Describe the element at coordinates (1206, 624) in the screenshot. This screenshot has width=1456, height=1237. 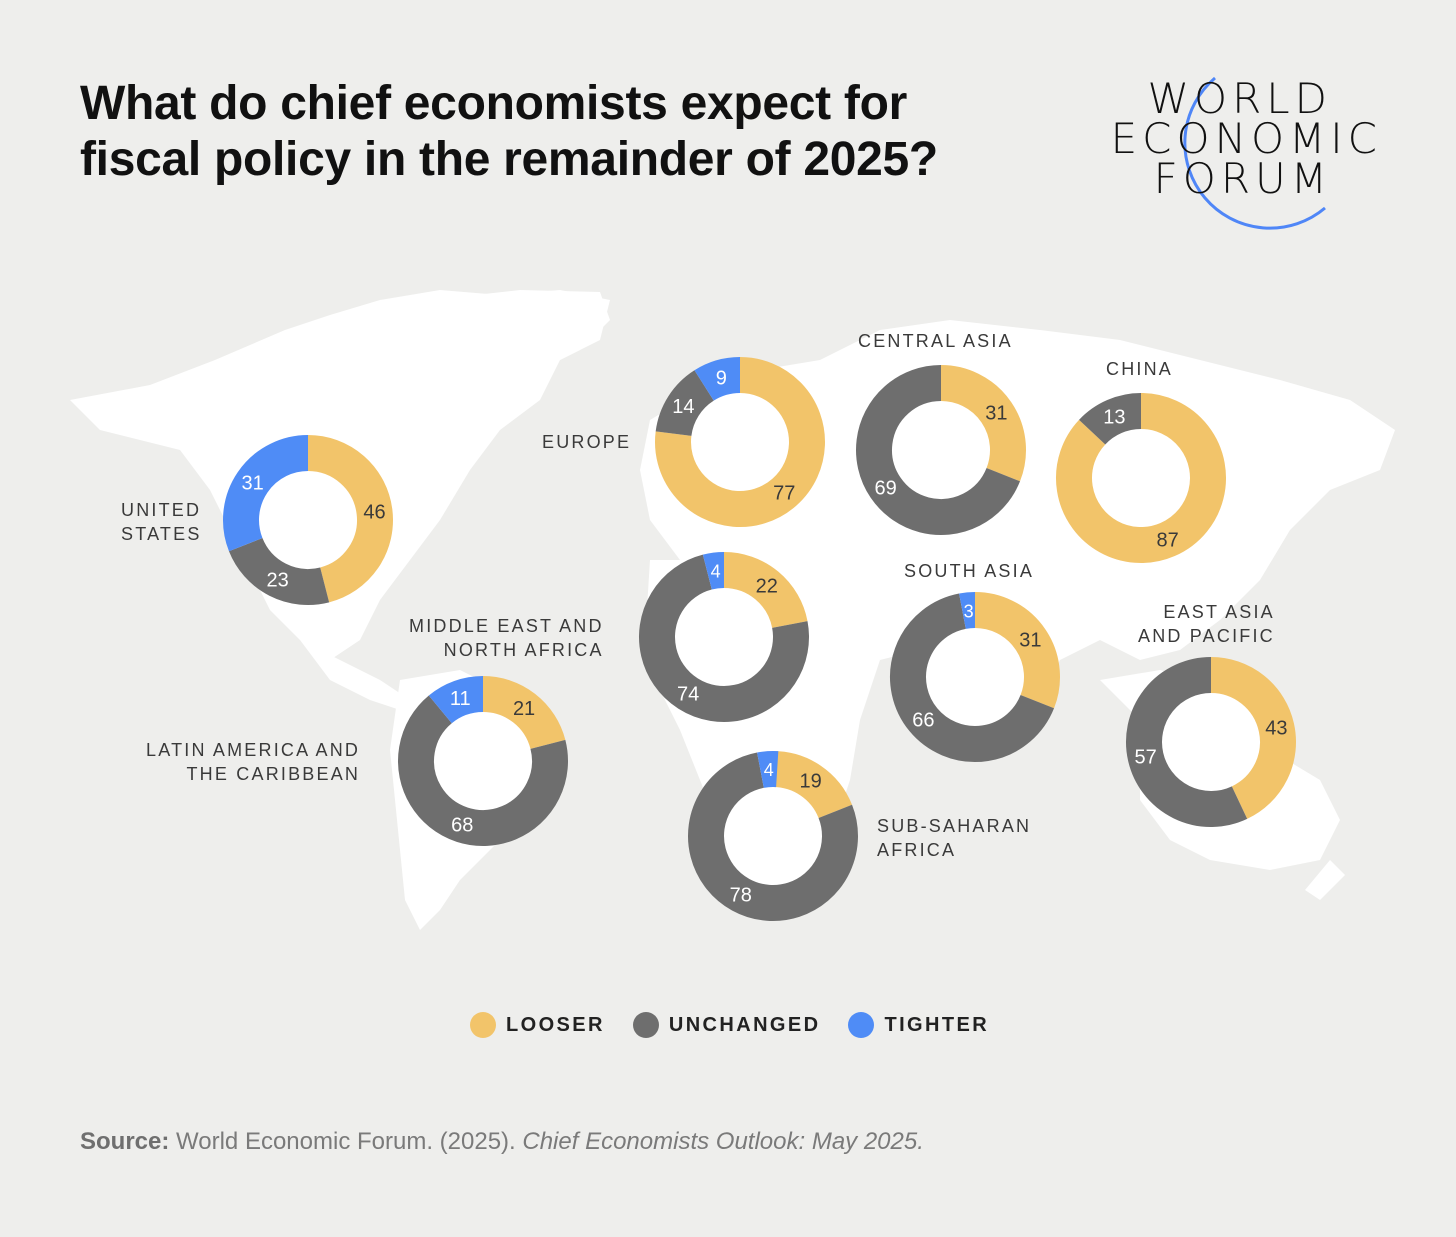
I see `label-east-asia-pacific: EAST ASIA AND PACIFIC` at that location.